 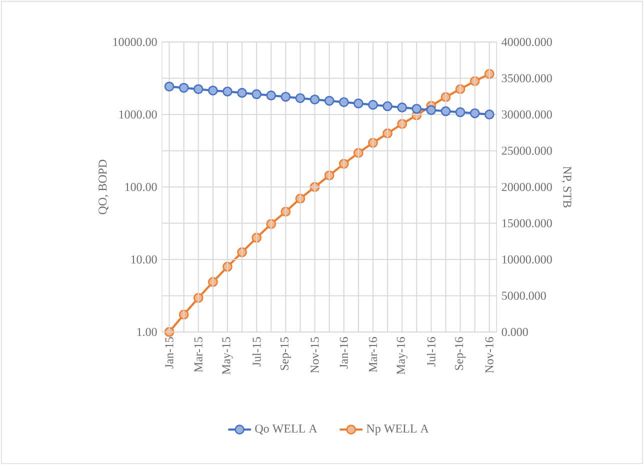 I want to click on y-tick-label: 1.00, so click(x=147, y=332).